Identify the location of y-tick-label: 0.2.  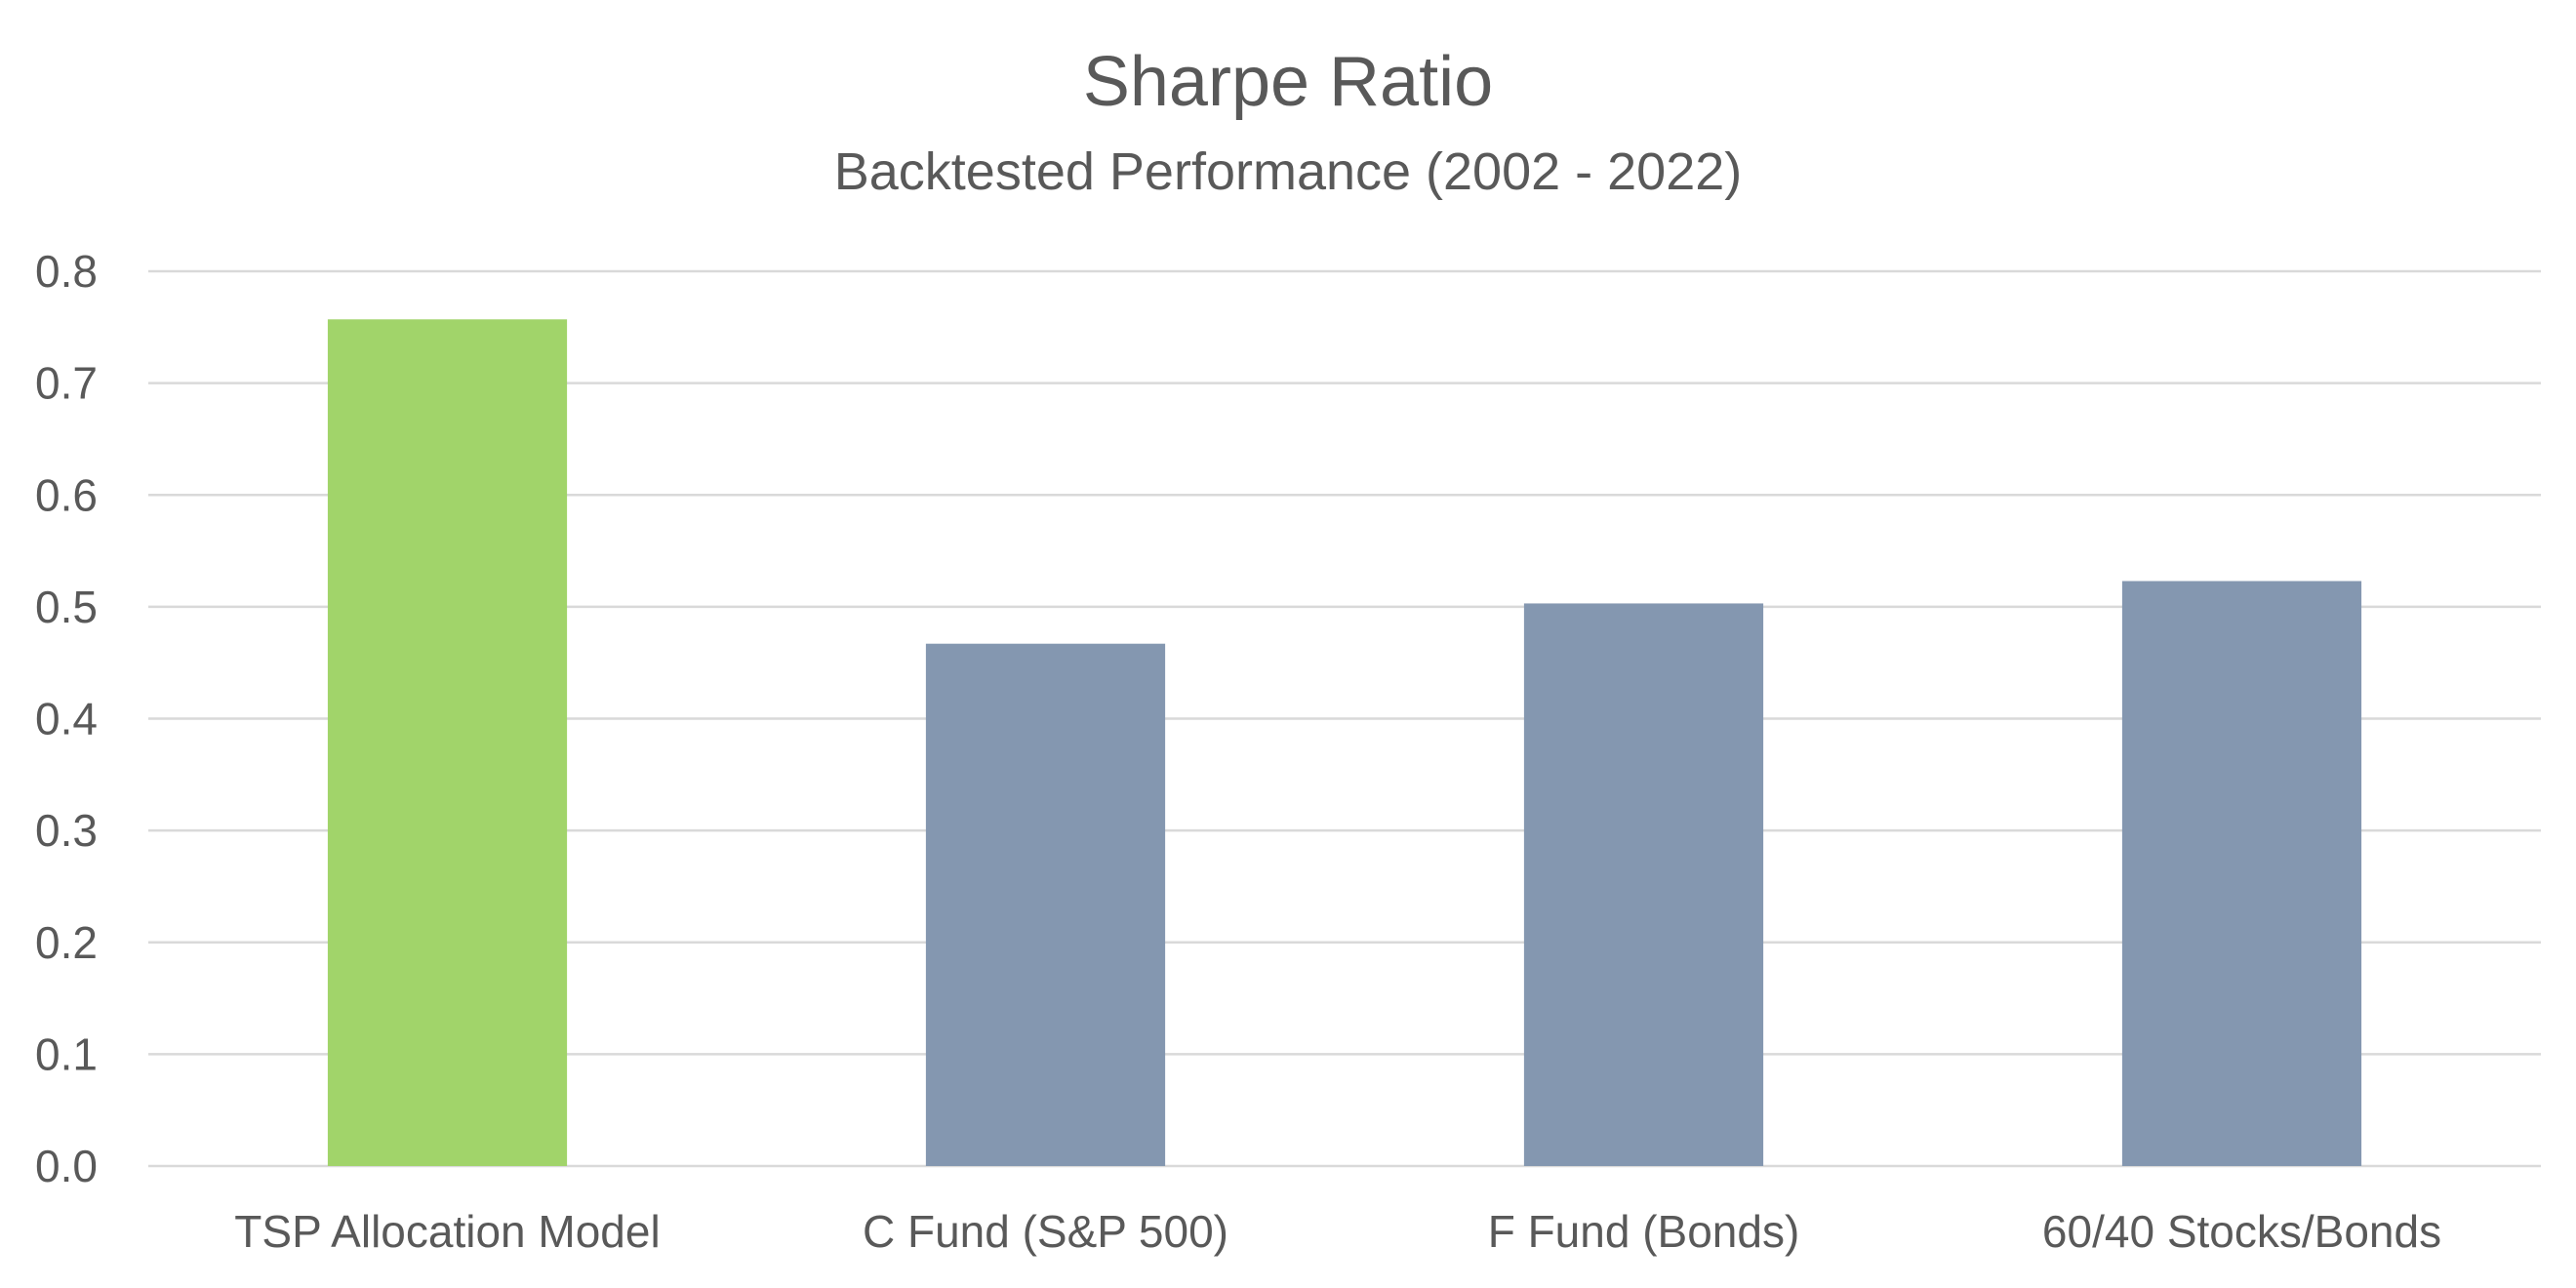
(66, 942).